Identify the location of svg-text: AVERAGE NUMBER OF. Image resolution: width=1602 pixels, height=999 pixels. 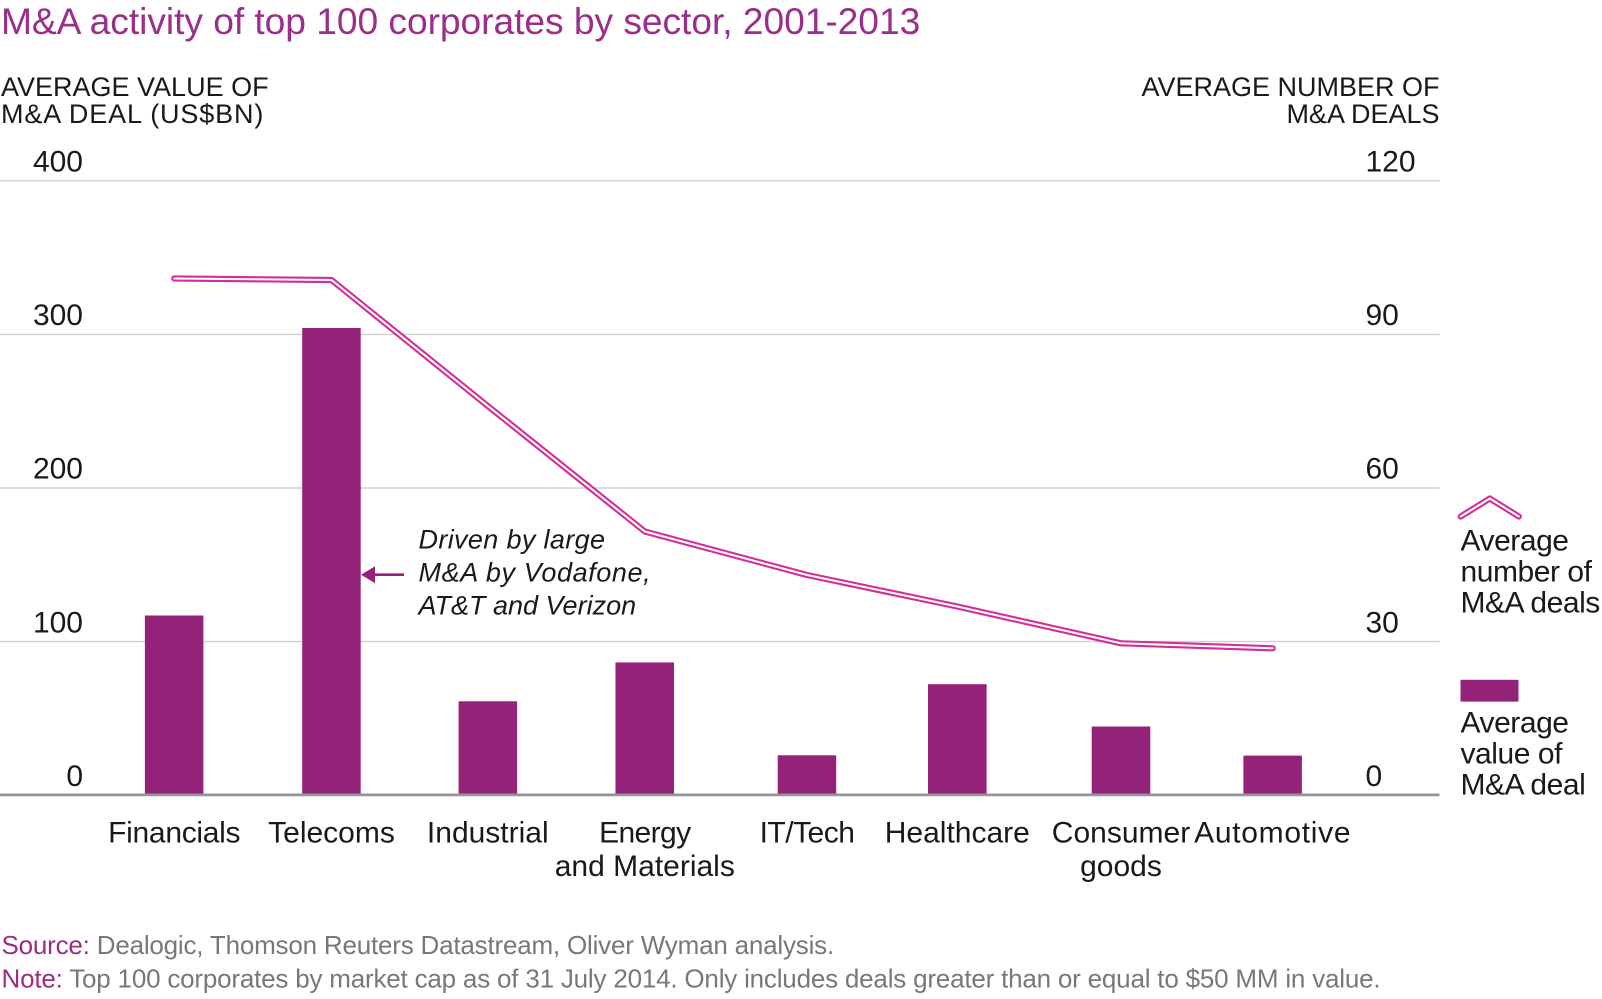
(1290, 87).